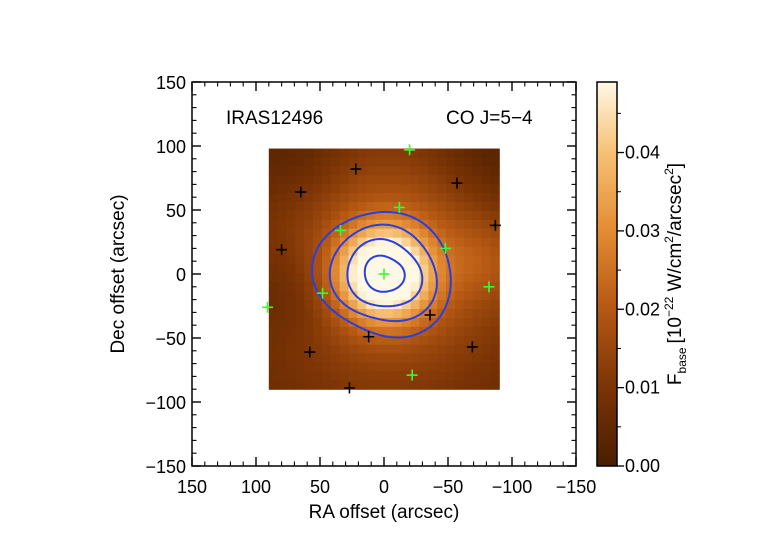 The width and height of the screenshot is (770, 550). Describe the element at coordinates (512, 487) in the screenshot. I see `x-tick-label: −100` at that location.